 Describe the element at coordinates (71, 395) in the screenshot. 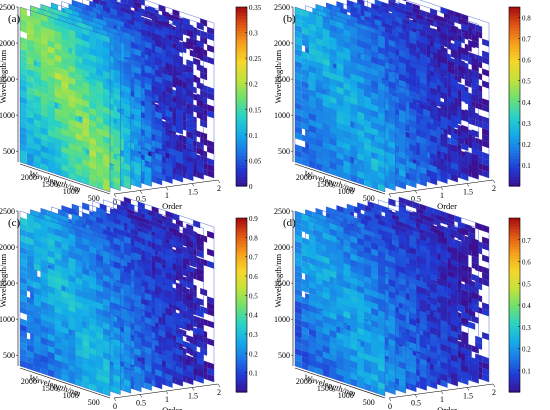

I see `depth-tick-label: 1000` at that location.